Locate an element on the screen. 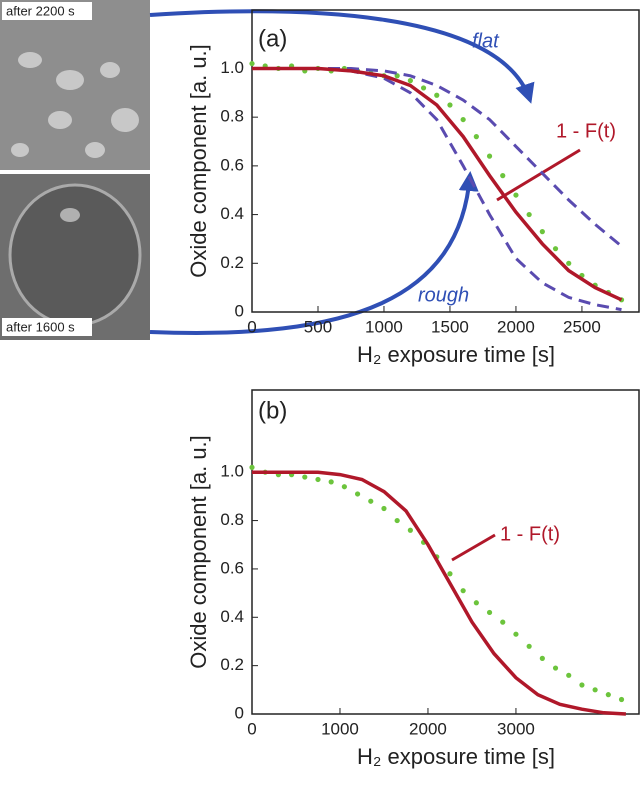 This screenshot has width=640, height=794. annotation: rough is located at coordinates (443, 295).